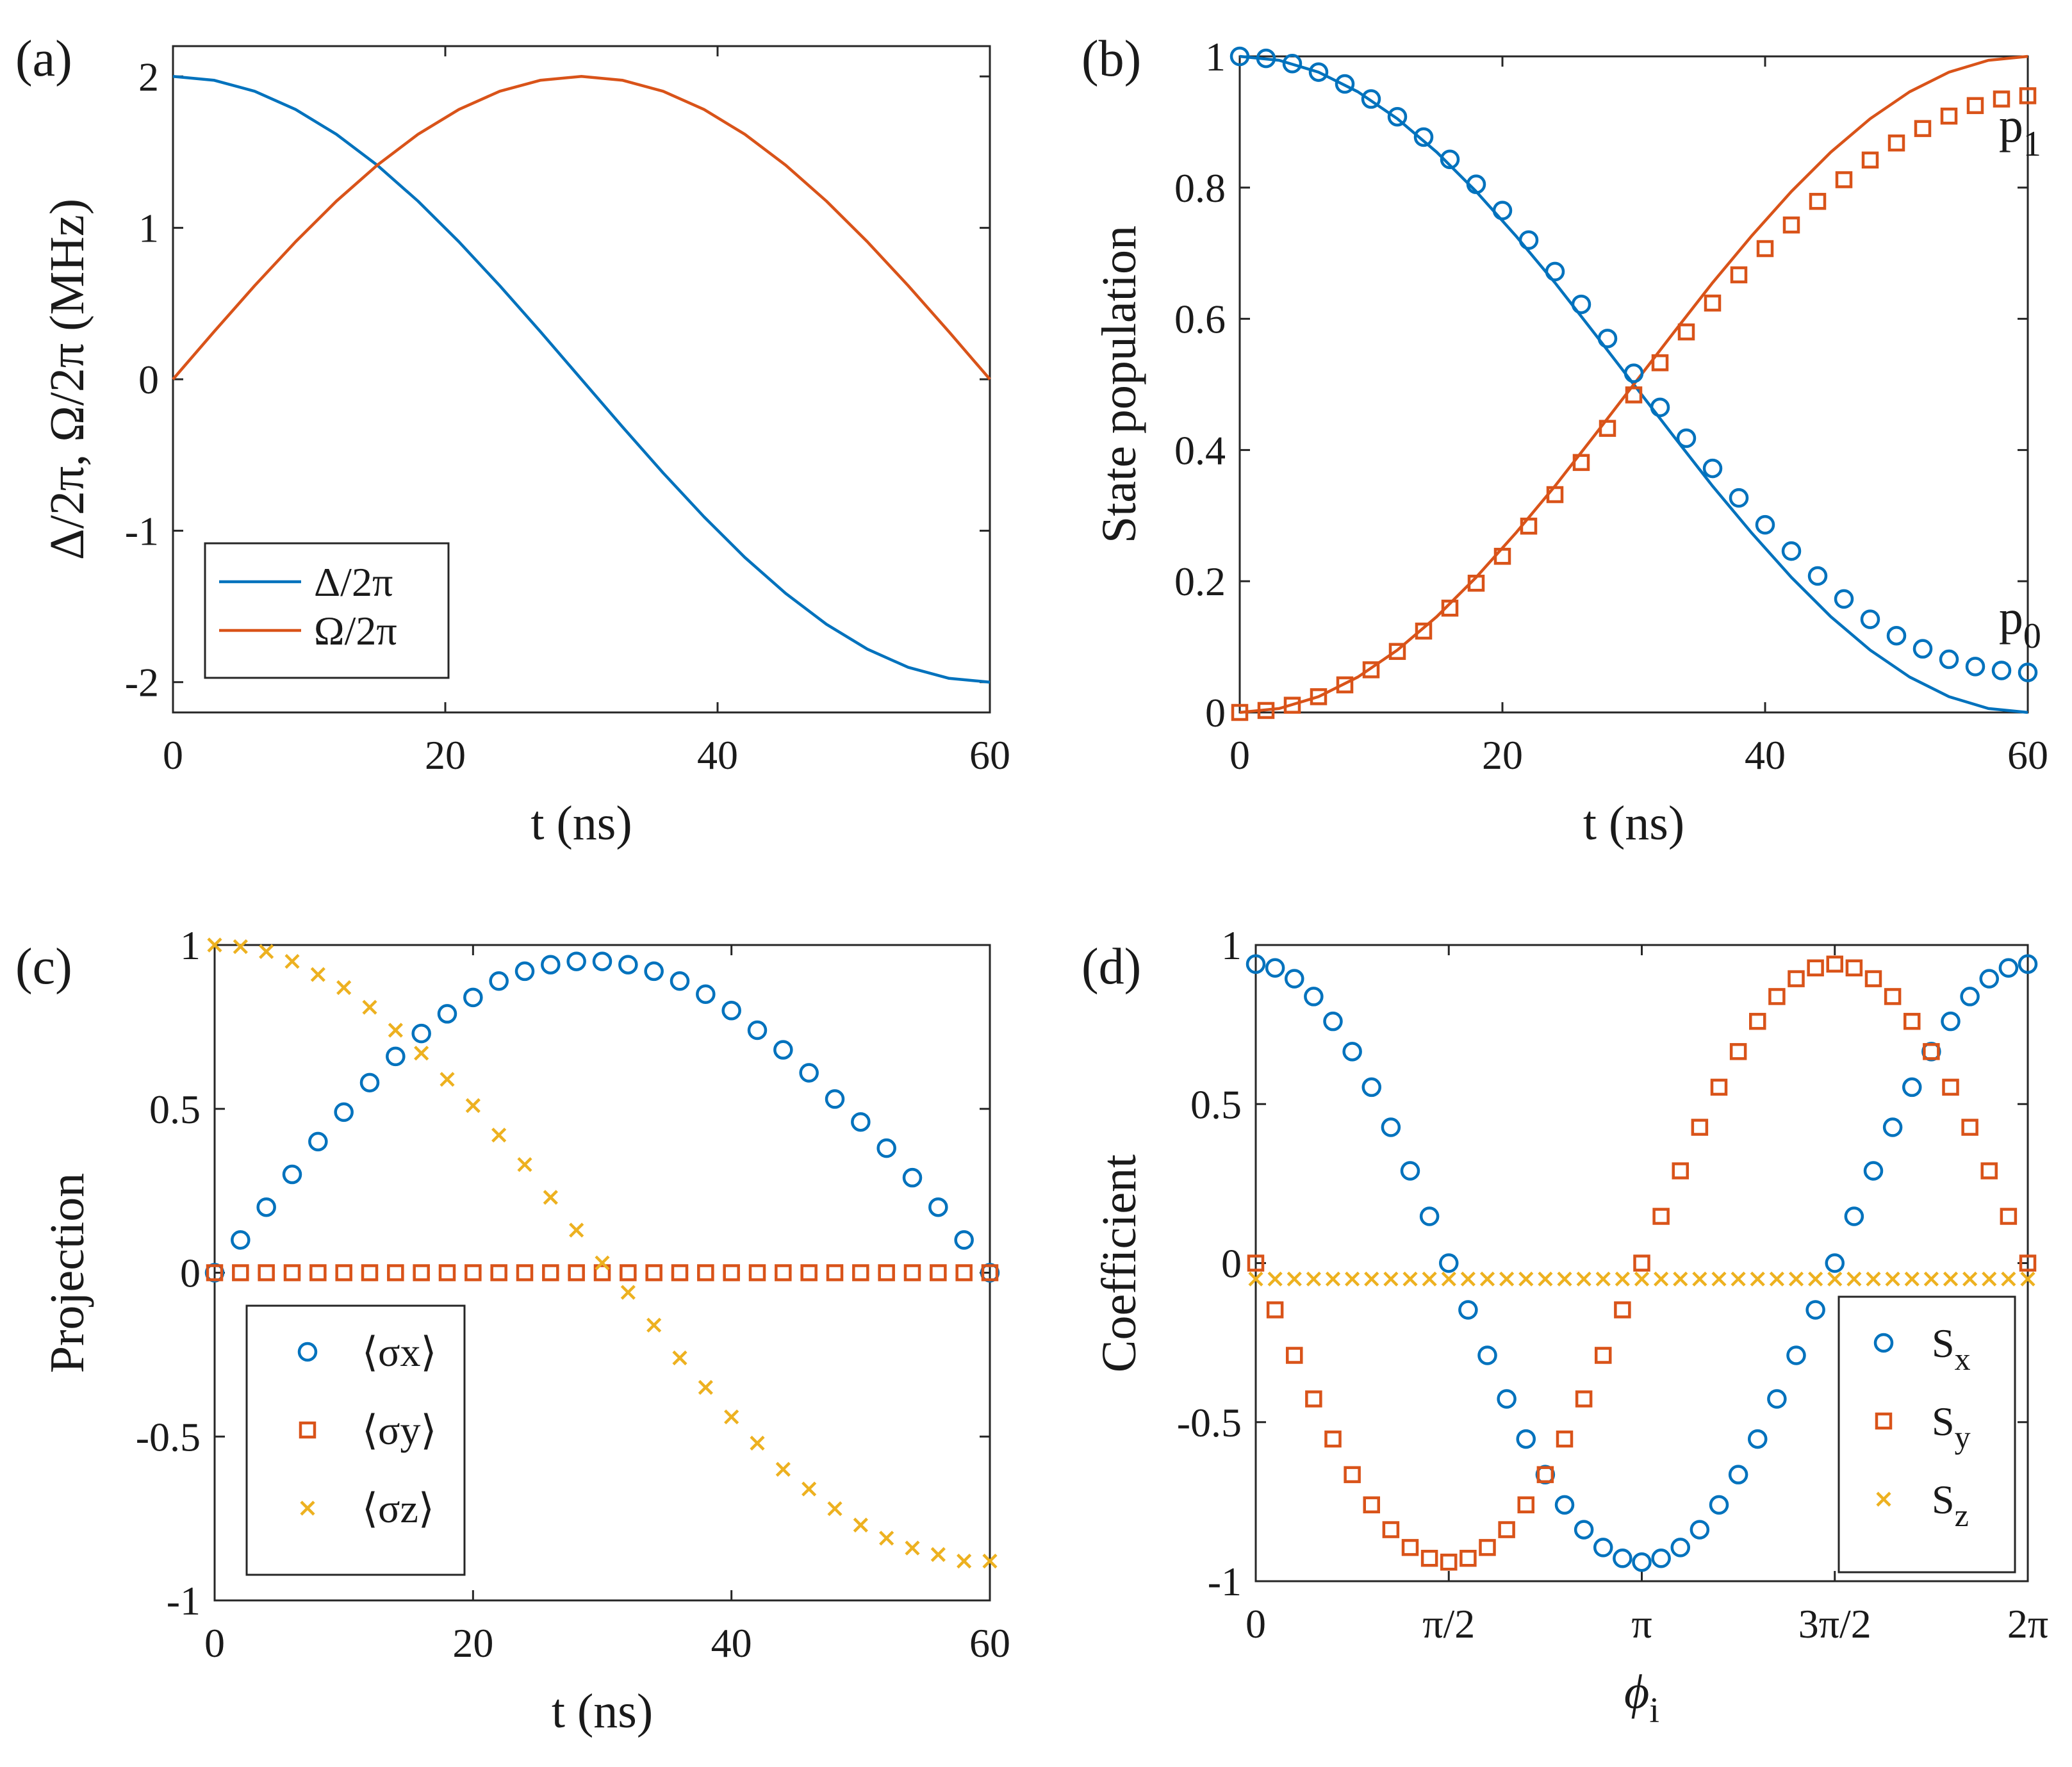  What do you see at coordinates (190, 945) in the screenshot?
I see `y-tick-label: 1` at bounding box center [190, 945].